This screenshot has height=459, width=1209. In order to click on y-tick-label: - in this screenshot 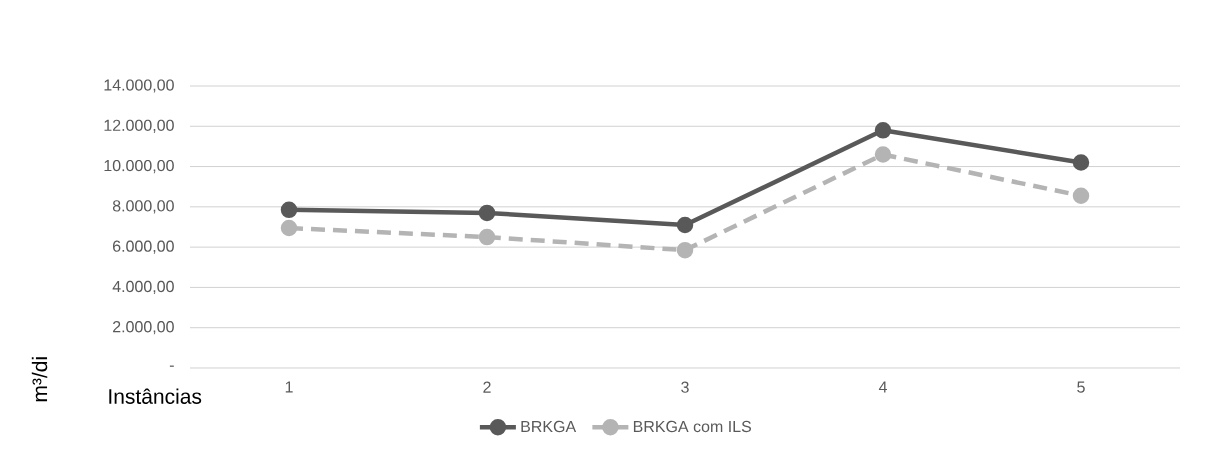, I will do `click(171, 366)`.